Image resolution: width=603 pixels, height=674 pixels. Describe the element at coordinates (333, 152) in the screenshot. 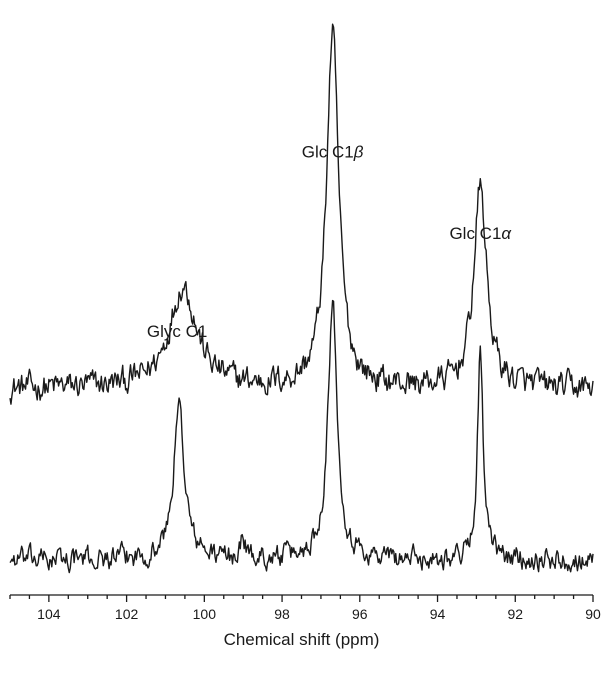

I see `peak-label-2: Glc C1β` at that location.